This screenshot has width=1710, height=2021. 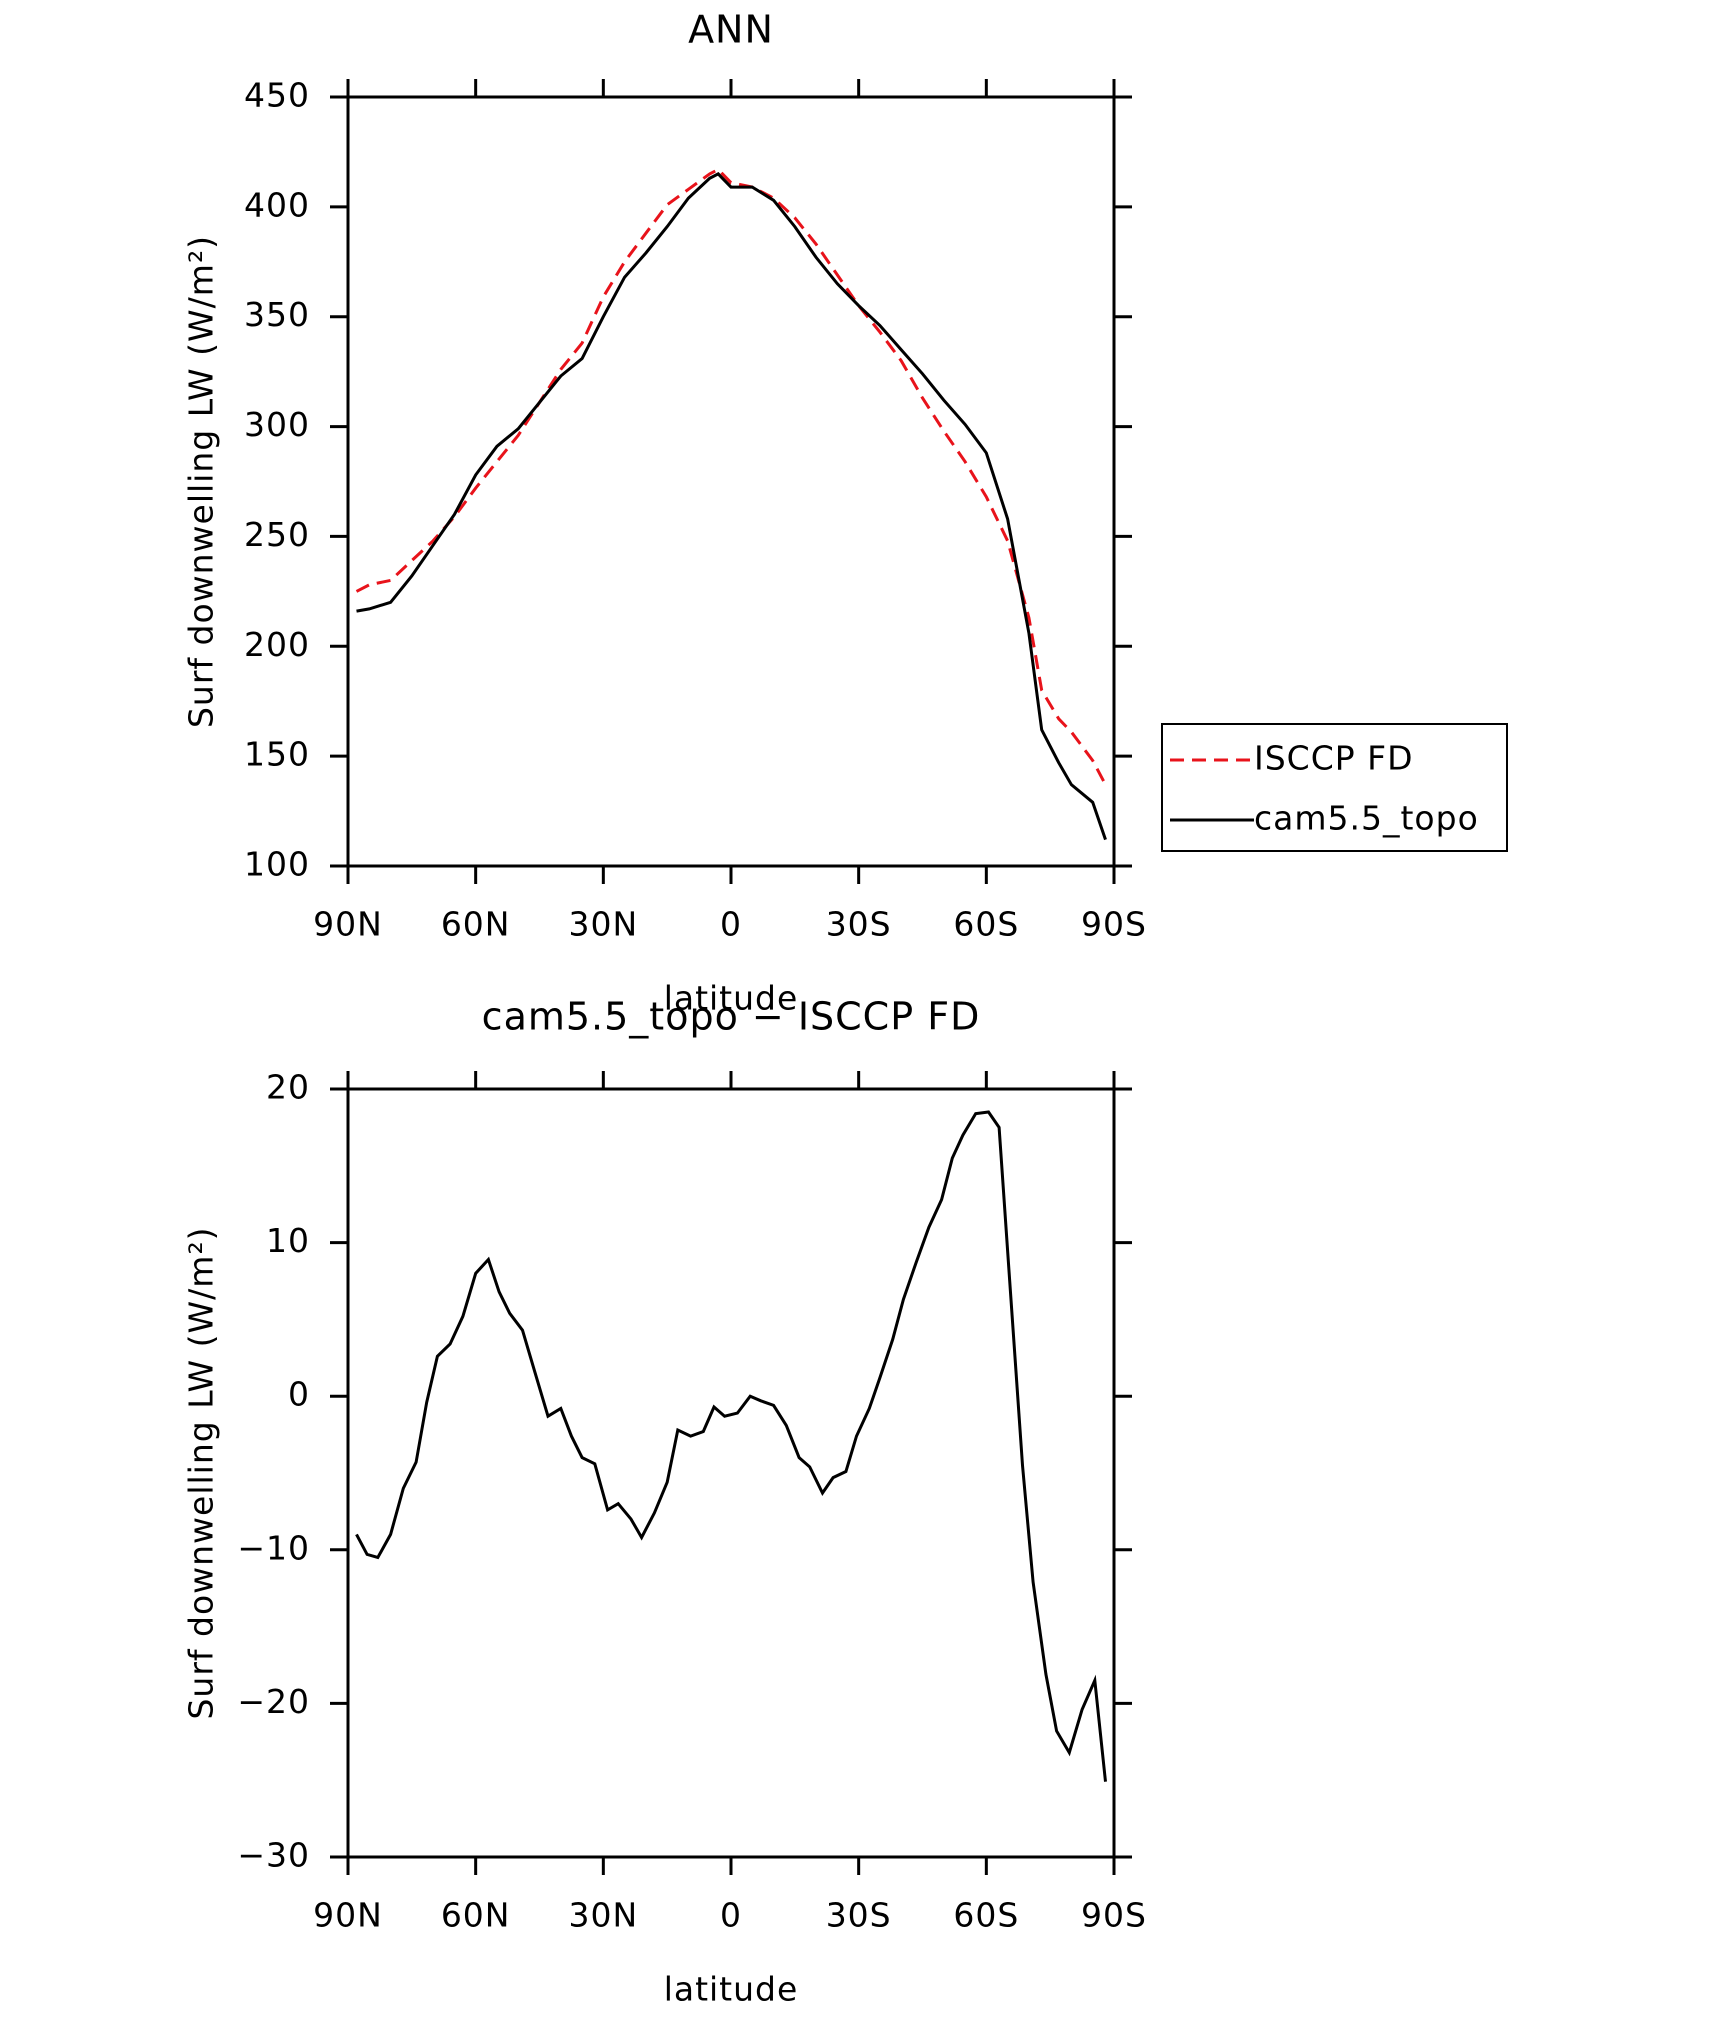 What do you see at coordinates (1334, 758) in the screenshot?
I see `legend-label: ISCCP FD` at bounding box center [1334, 758].